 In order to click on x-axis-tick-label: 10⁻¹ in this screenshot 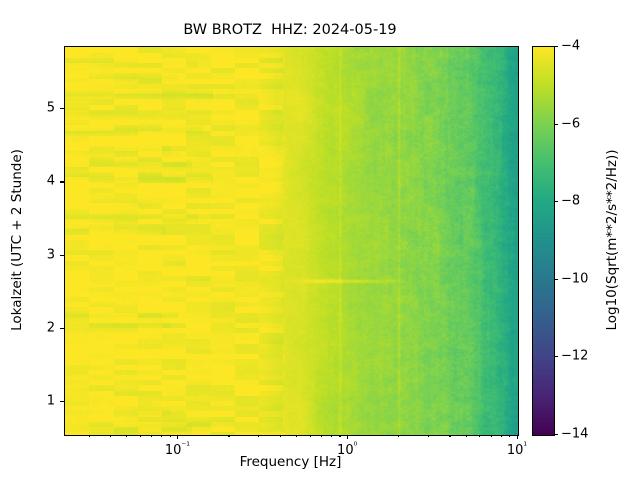, I will do `click(177, 449)`.